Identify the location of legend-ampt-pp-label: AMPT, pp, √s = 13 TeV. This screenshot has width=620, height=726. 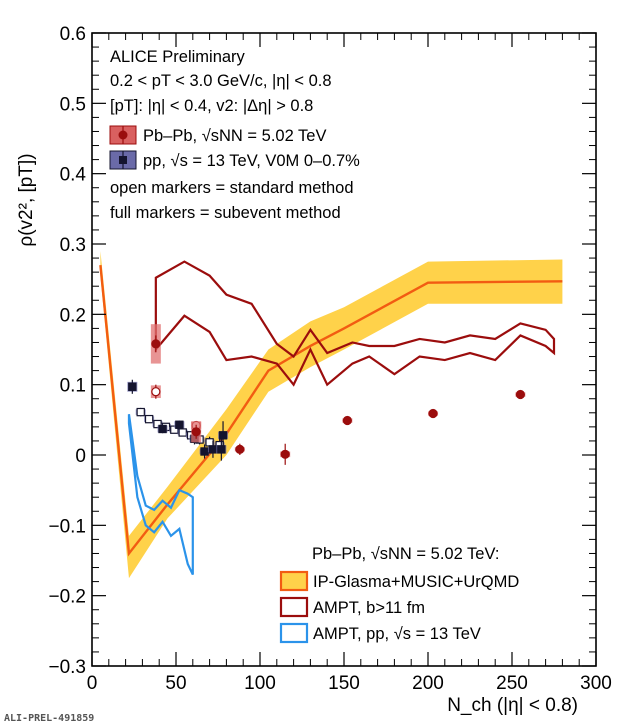
(397, 634).